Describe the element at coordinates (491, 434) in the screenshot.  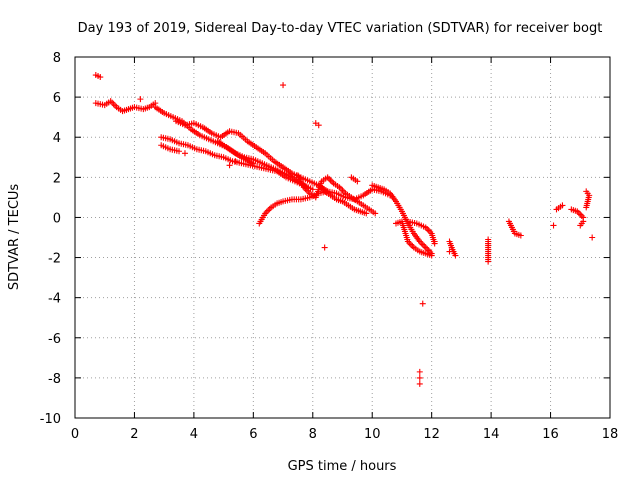
I see `x-tick-label: 14` at that location.